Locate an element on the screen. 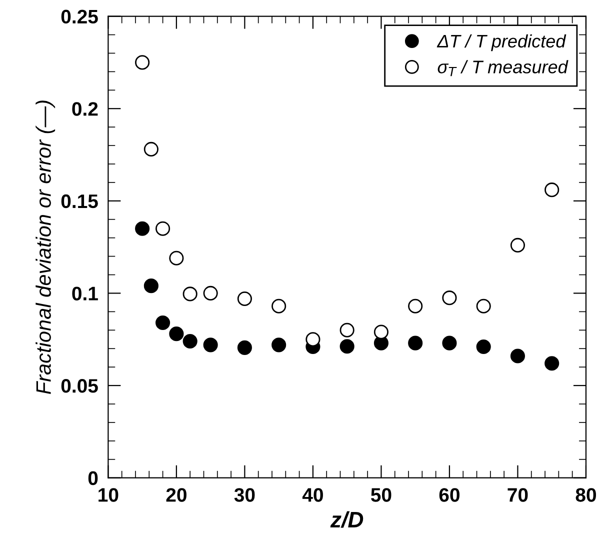 The width and height of the screenshot is (601, 543). y-tick-label: 0.1 is located at coordinates (85, 293).